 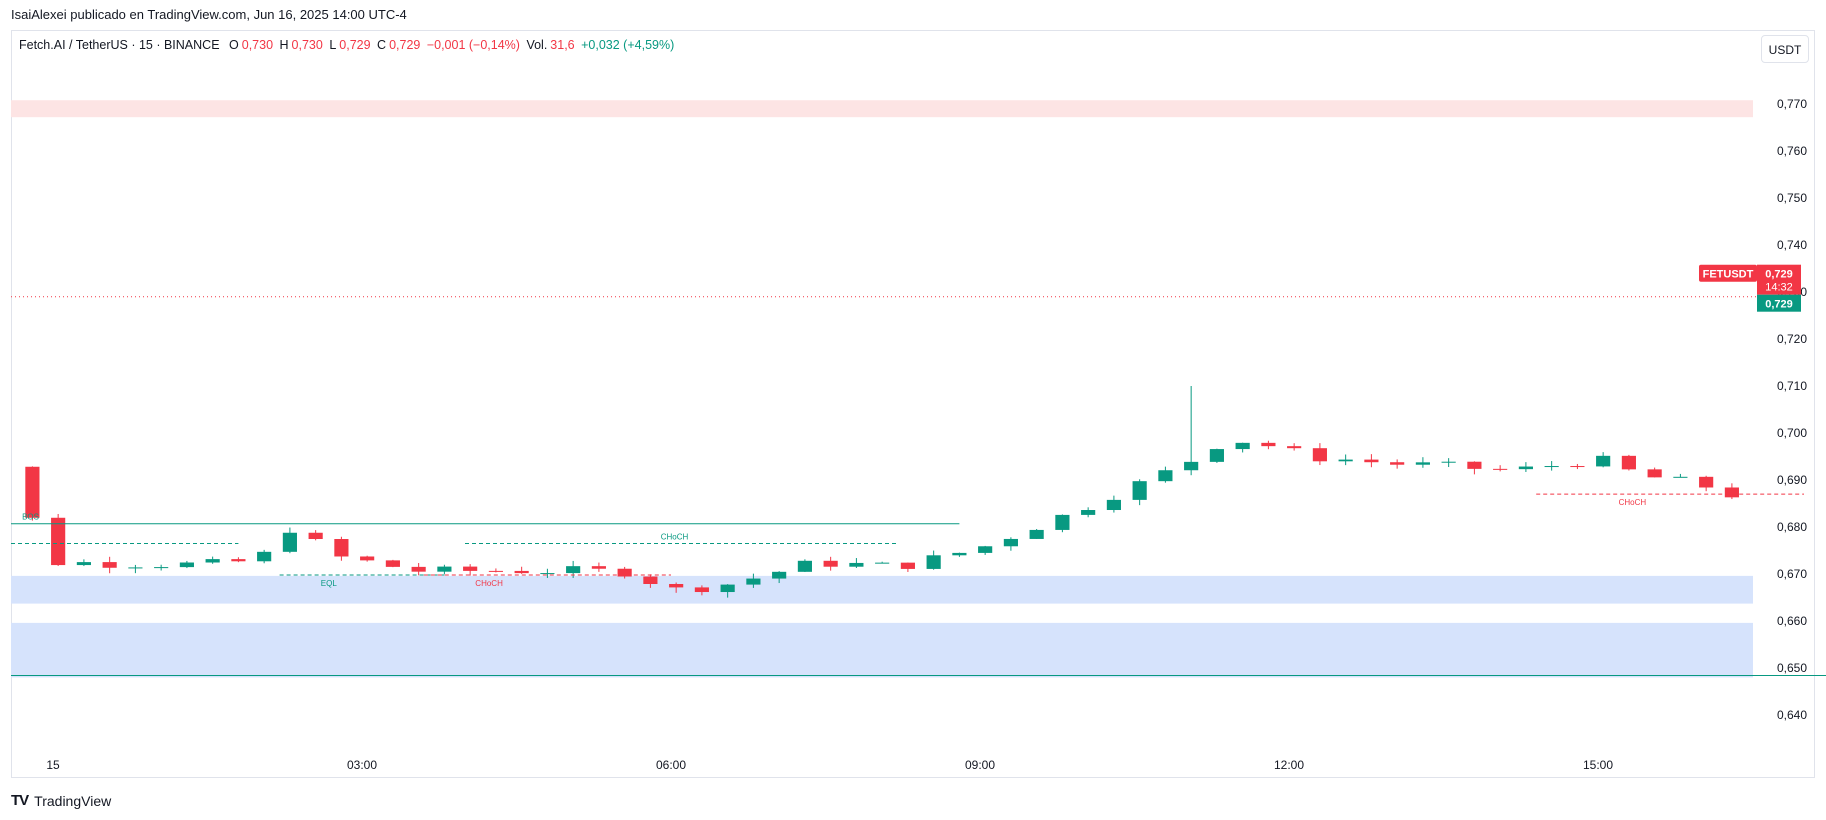 I want to click on supply-zone, so click(x=882, y=109).